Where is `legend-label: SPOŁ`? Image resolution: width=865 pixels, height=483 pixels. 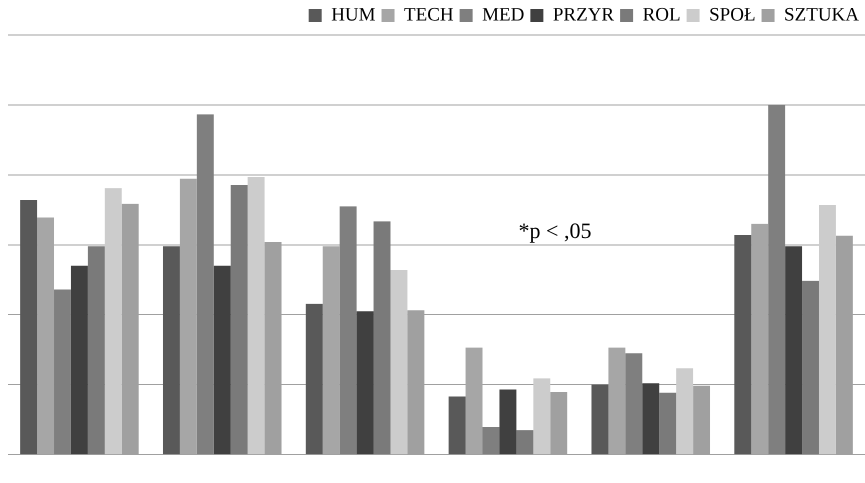 legend-label: SPOŁ is located at coordinates (732, 15).